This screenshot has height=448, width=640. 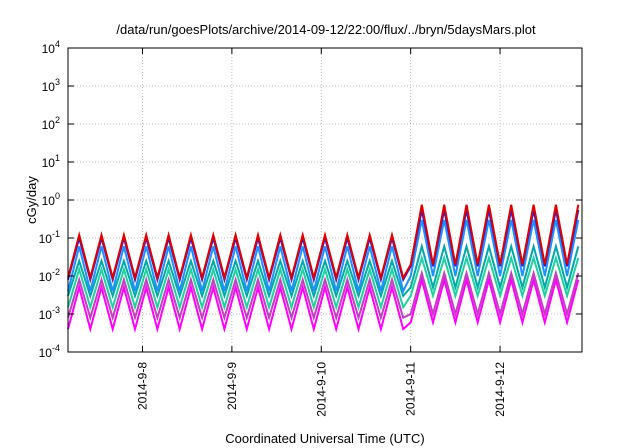 I want to click on x-tick-label: 2014-9-12, so click(x=500, y=389).